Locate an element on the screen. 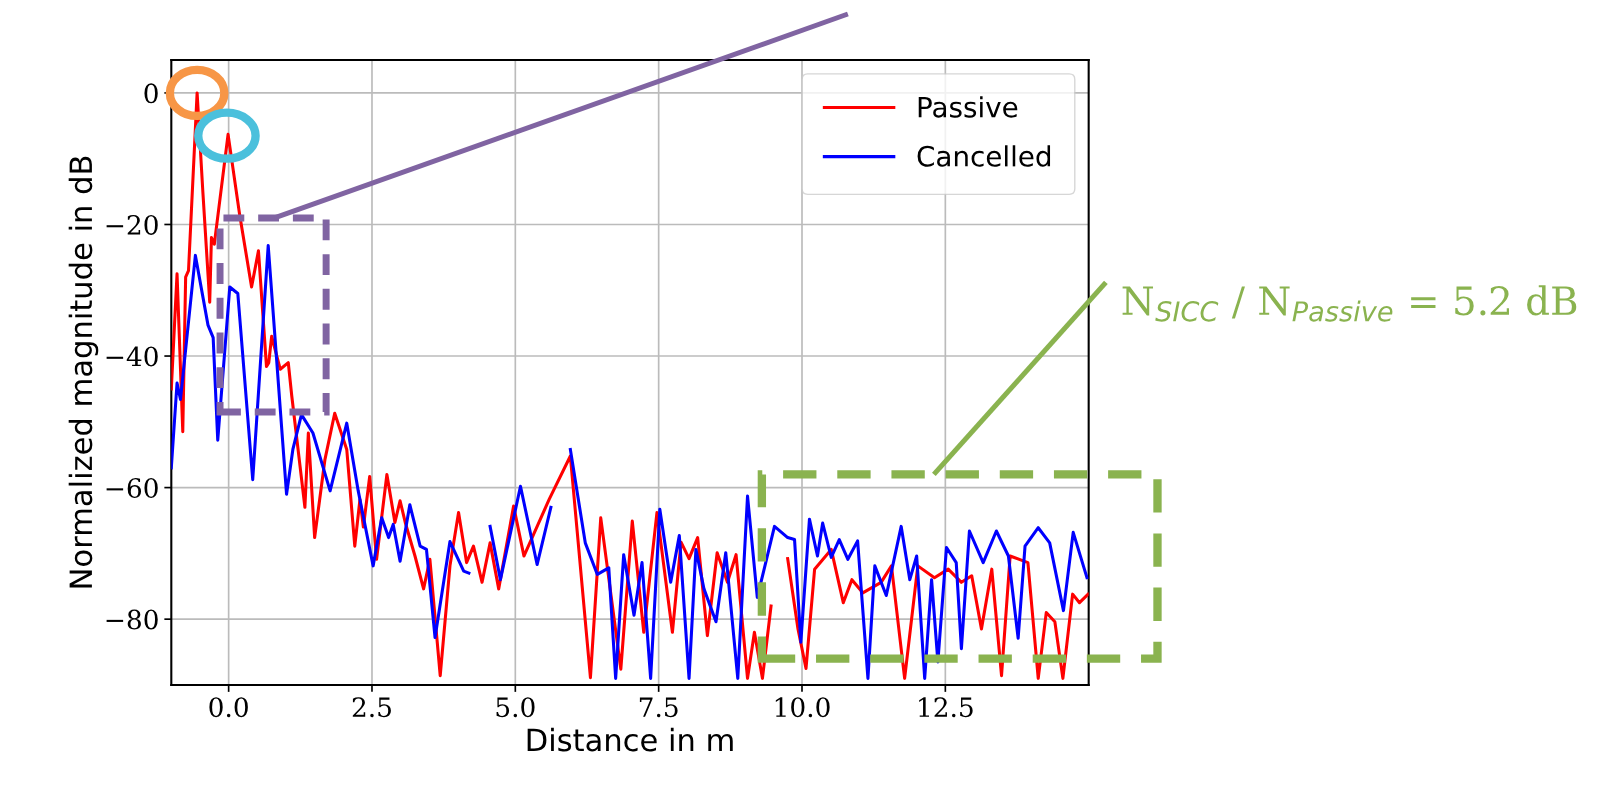  text: N$_{SICC}$ / N$_{Passive}$ = 5.2 dB is located at coordinates (1349, 303).